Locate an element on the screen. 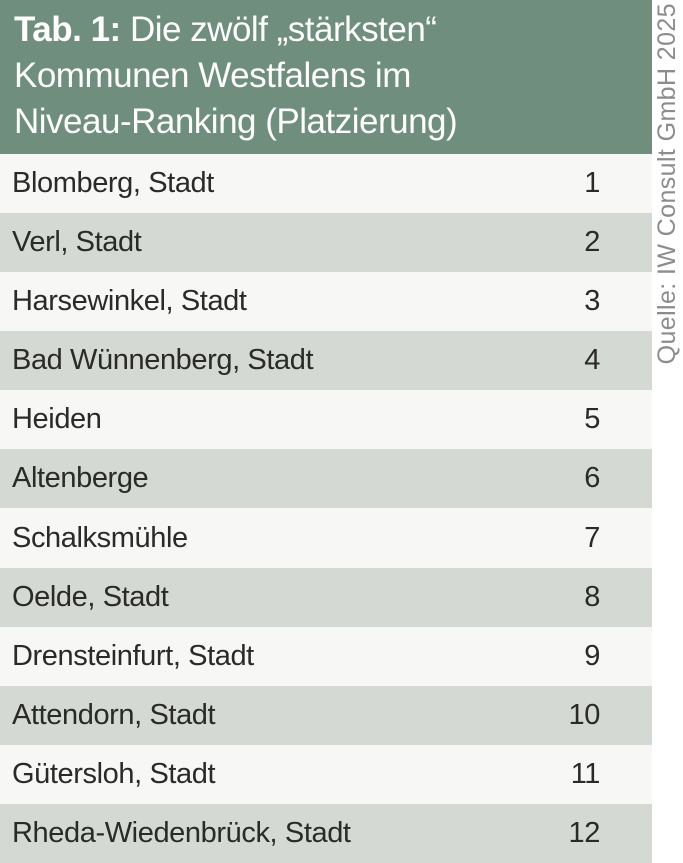  table-row: Harsewinkel, Stadt 3 is located at coordinates (326, 302).